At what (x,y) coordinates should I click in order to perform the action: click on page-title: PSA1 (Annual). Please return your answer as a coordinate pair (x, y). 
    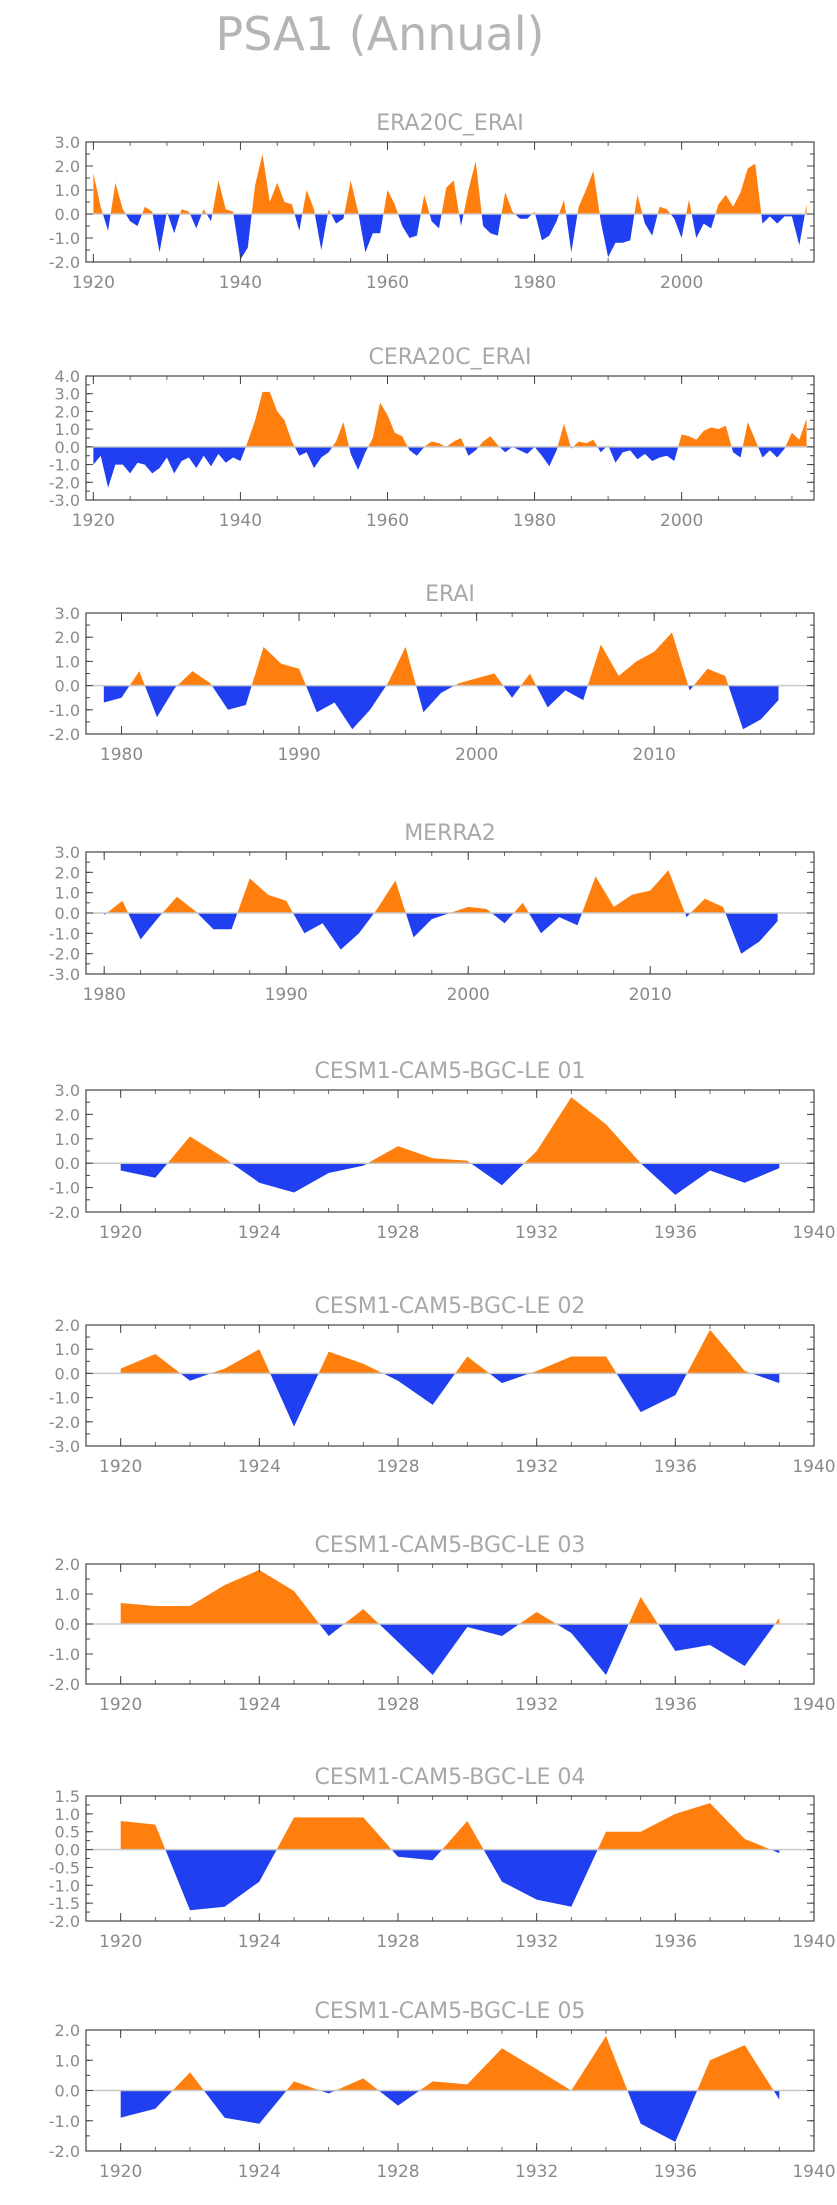
    Looking at the image, I should click on (380, 34).